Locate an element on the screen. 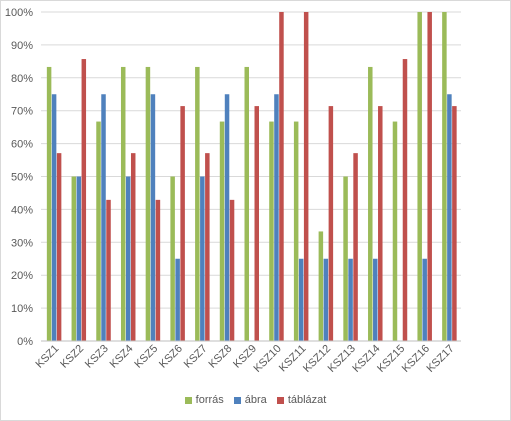 The width and height of the screenshot is (511, 421). bar-táblázat-KSZ15 is located at coordinates (405, 200).